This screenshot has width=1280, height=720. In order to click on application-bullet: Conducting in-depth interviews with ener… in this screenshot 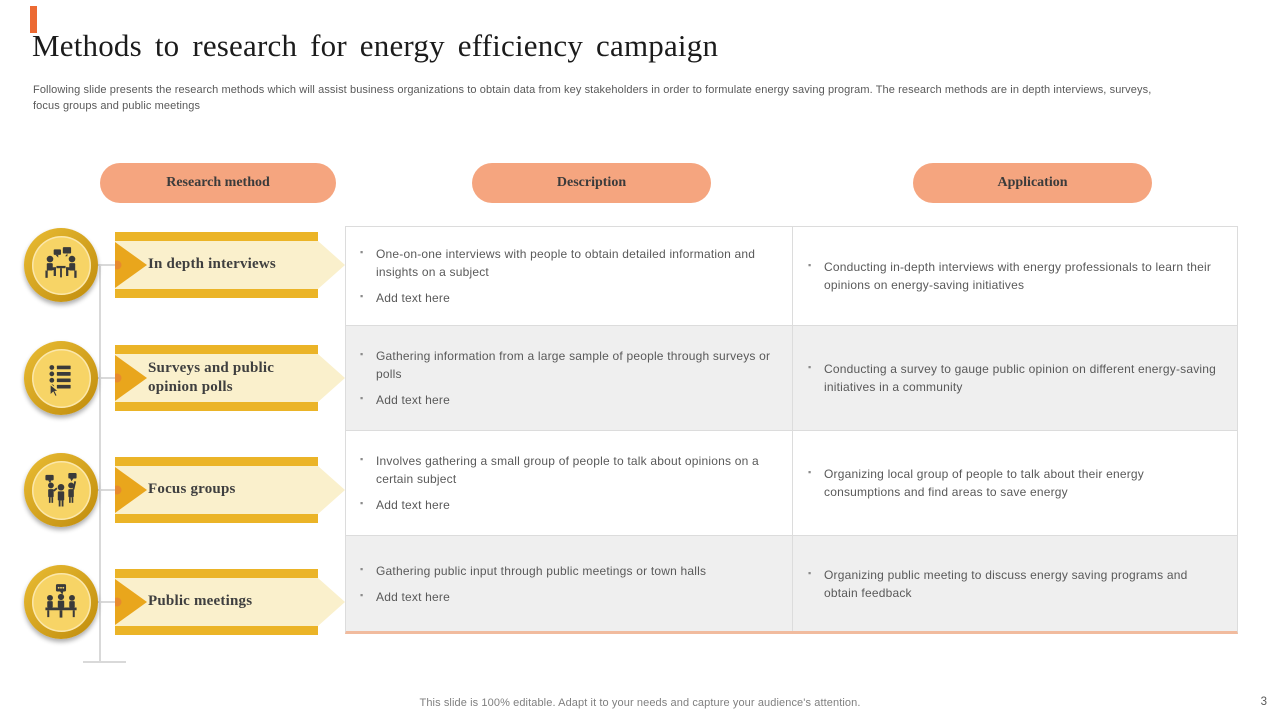, I will do `click(1013, 276)`.